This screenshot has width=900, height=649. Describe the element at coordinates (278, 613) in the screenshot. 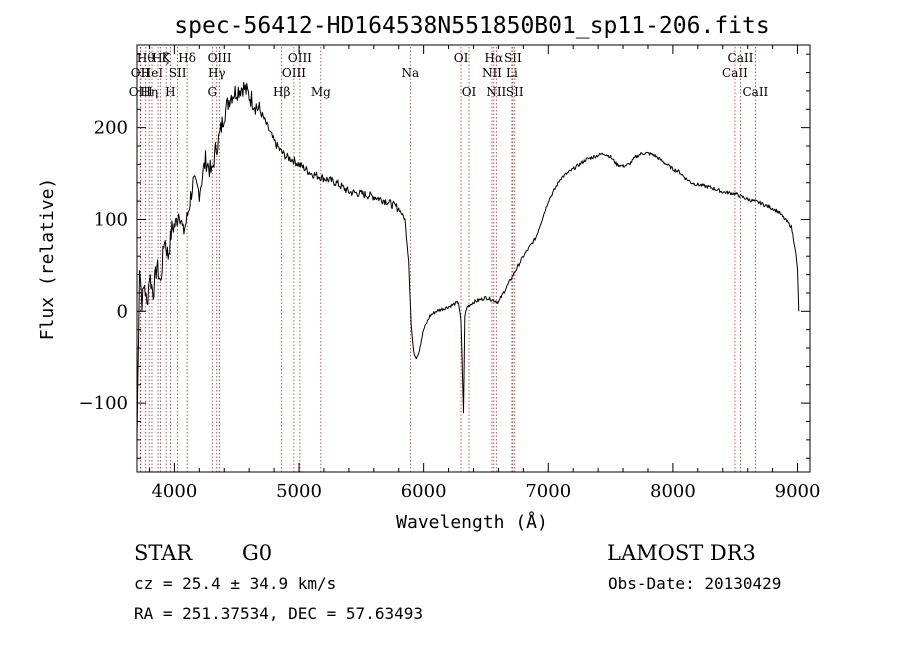

I see `sky-coordinates: RA = 251.37534, DEC = 57.63493` at that location.